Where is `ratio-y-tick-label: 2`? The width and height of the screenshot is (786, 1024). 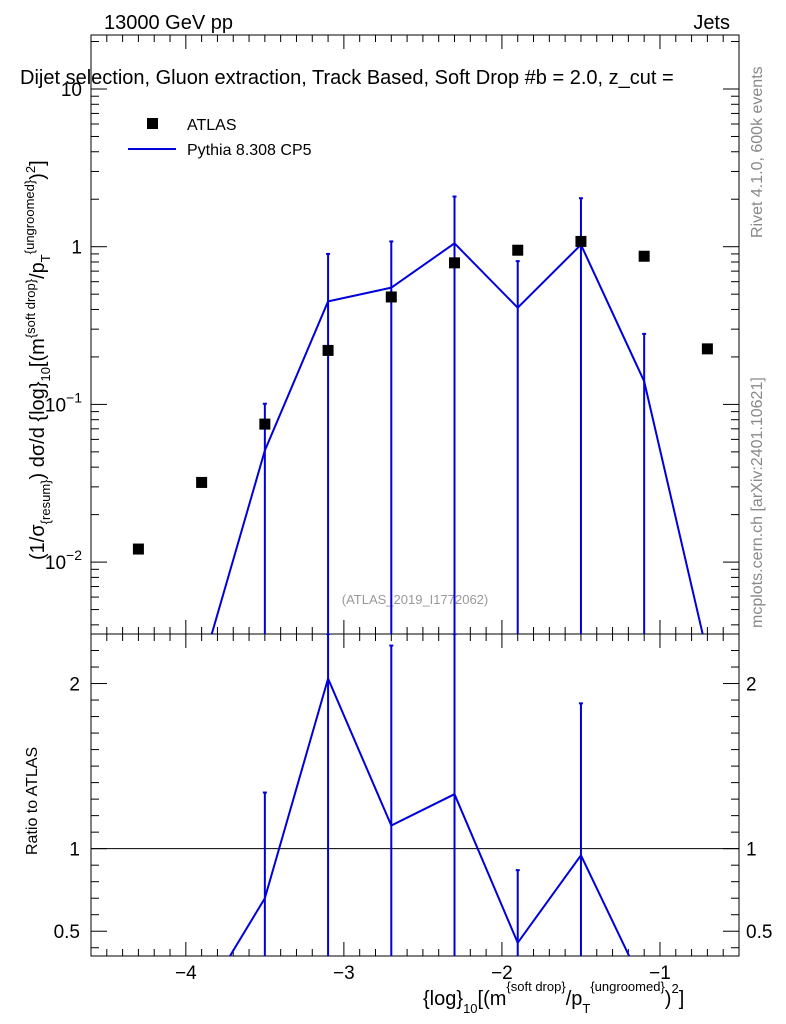 ratio-y-tick-label: 2 is located at coordinates (74, 685).